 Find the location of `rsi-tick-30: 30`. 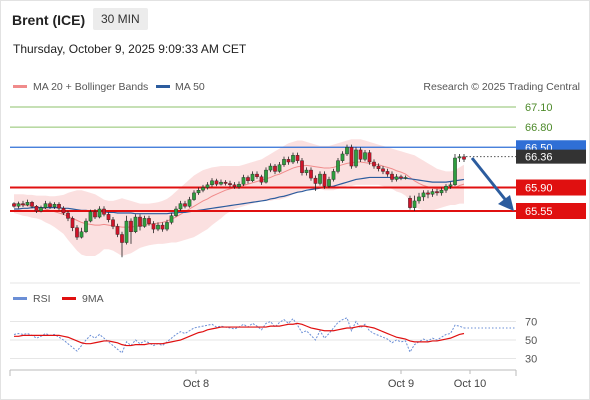

rsi-tick-30: 30 is located at coordinates (531, 360).